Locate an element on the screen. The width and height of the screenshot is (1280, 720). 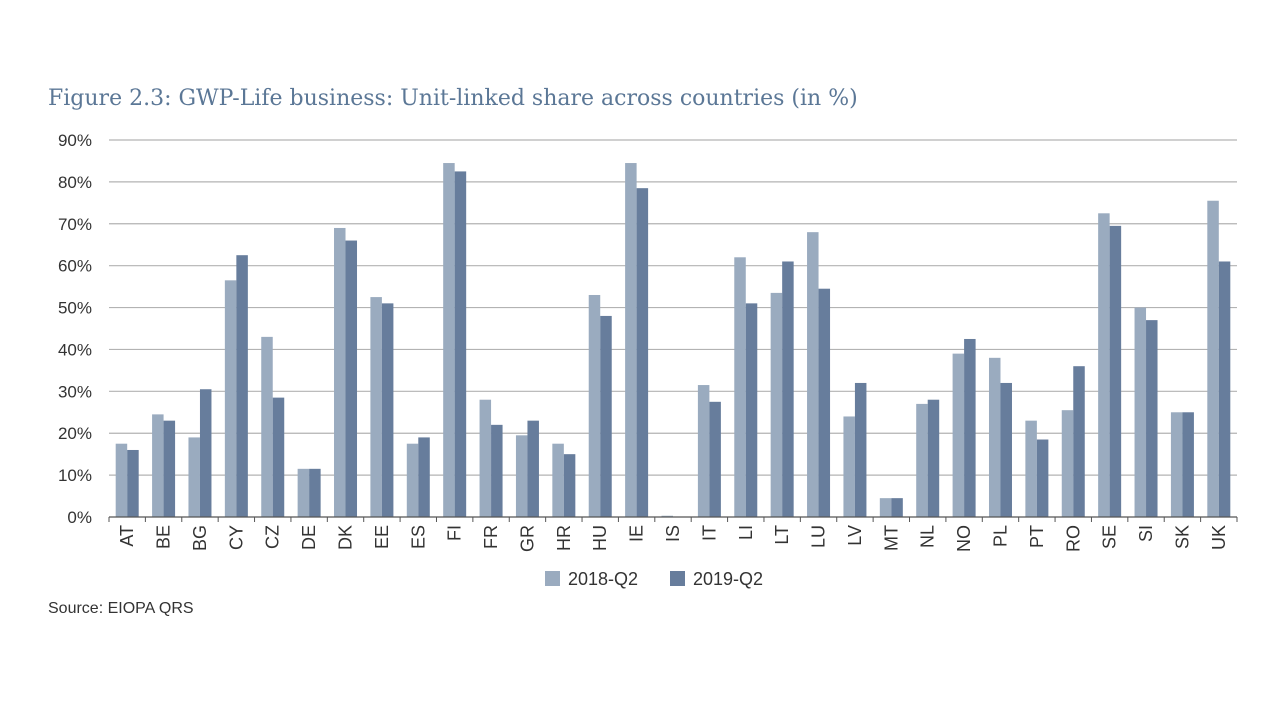
bar-2019-Q2-GR is located at coordinates (533, 468).